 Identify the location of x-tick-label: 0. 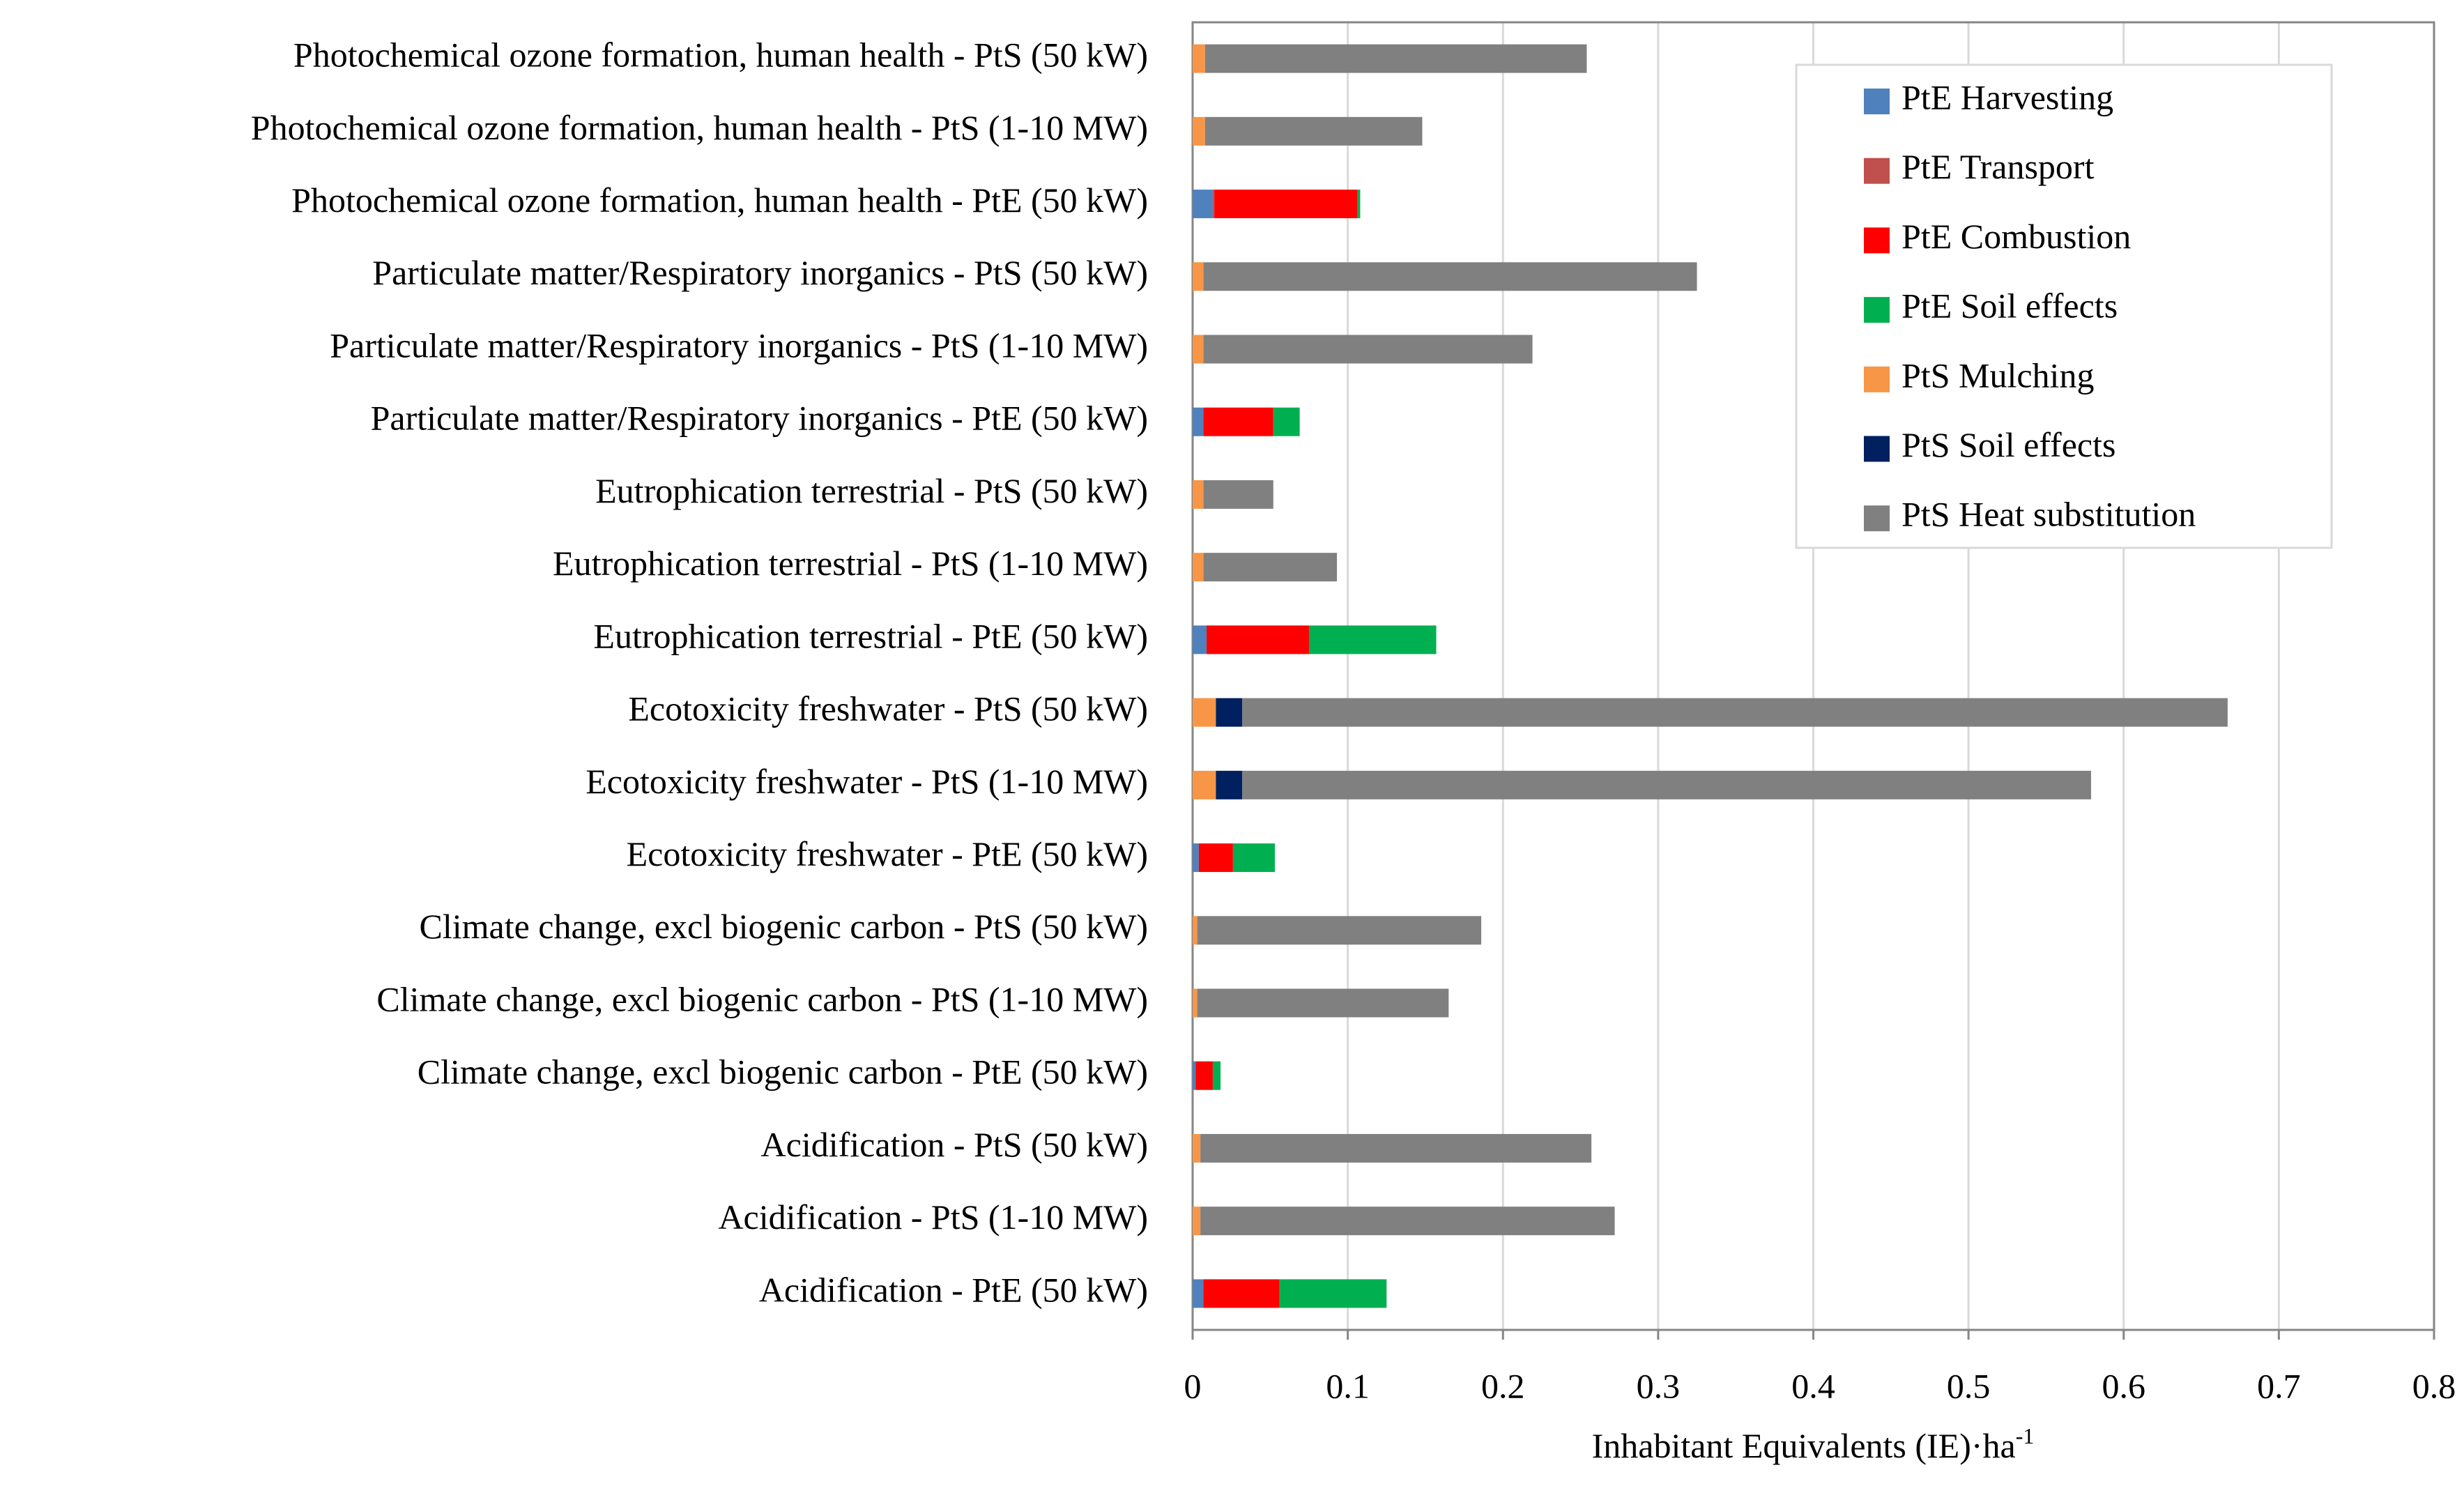
(1193, 1385).